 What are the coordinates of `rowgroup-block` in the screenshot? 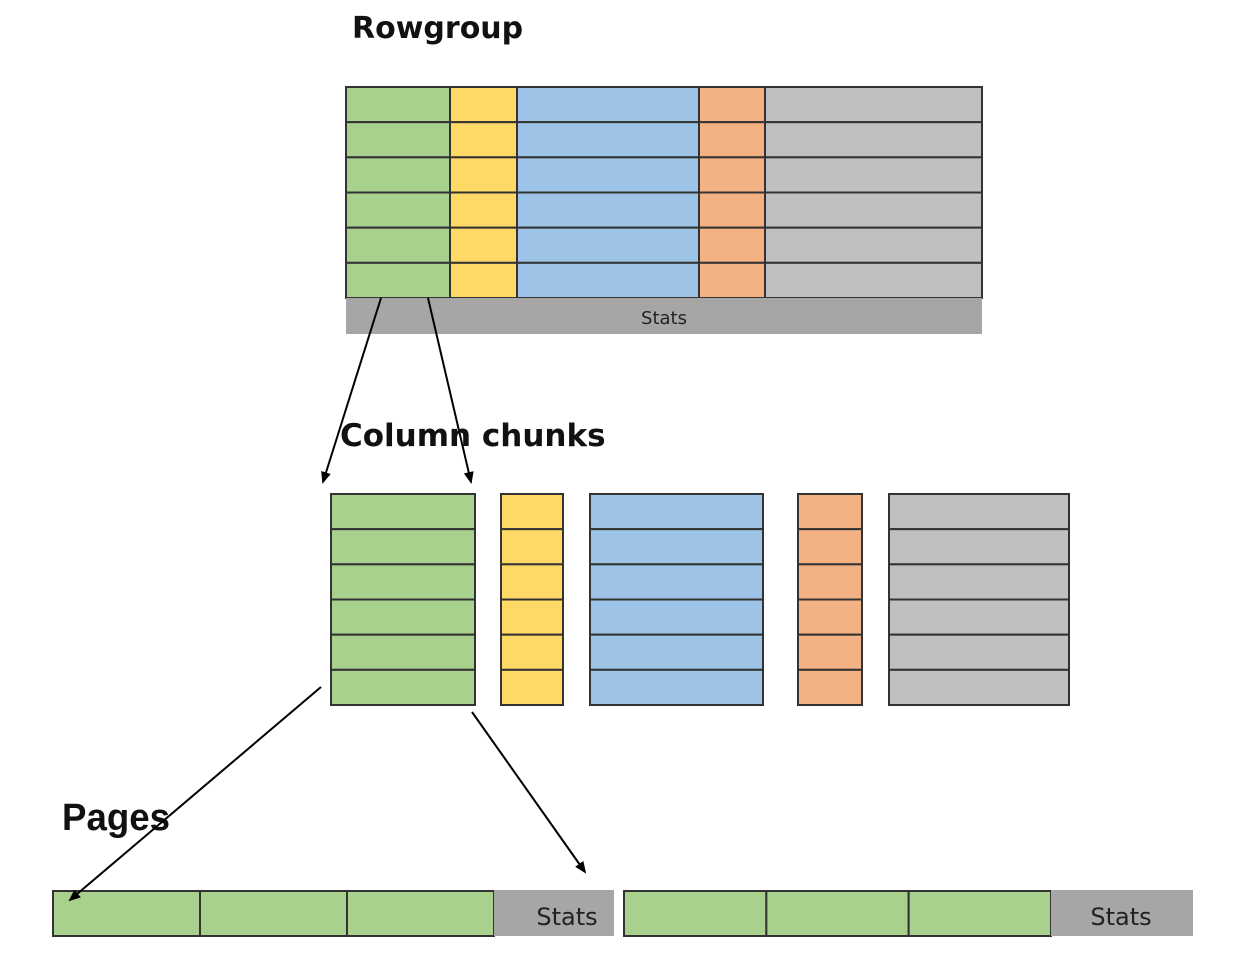 It's located at (664, 193).